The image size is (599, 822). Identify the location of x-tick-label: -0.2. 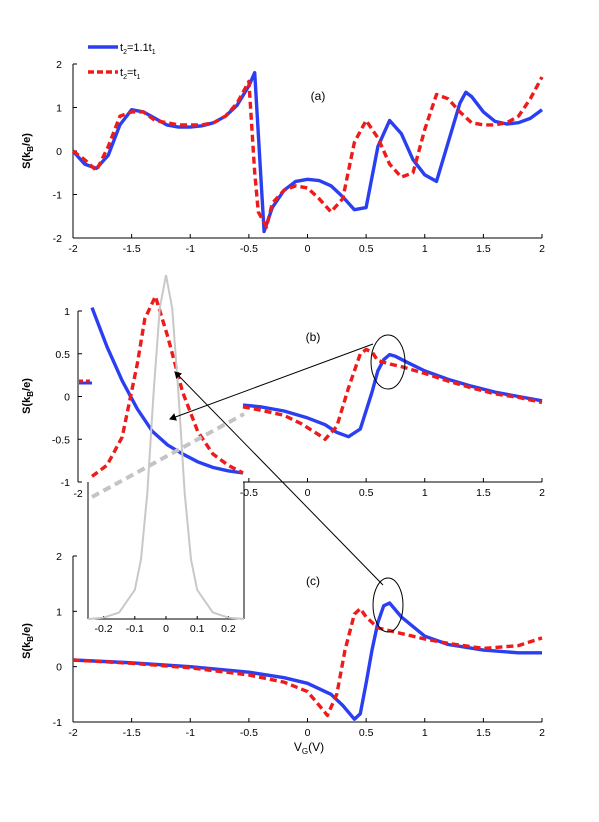
(104, 629).